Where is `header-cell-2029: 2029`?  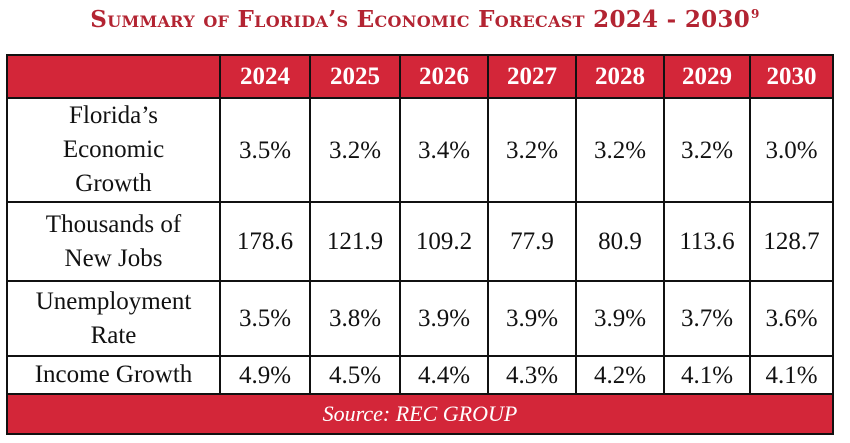
header-cell-2029: 2029 is located at coordinates (707, 76).